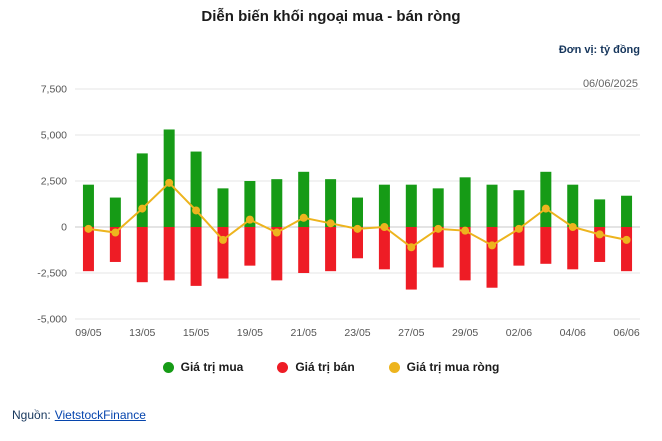 The image size is (662, 441). Describe the element at coordinates (573, 333) in the screenshot. I see `x-axis-tick-label: 04/06` at that location.